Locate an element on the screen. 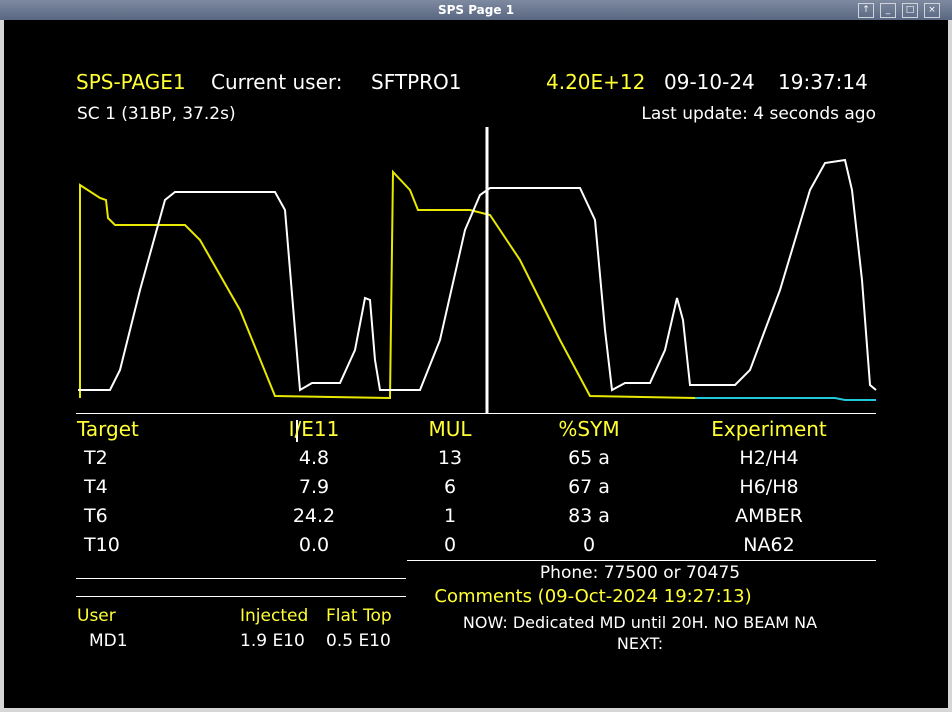 The height and width of the screenshot is (712, 952). cell: AMBER is located at coordinates (769, 516).